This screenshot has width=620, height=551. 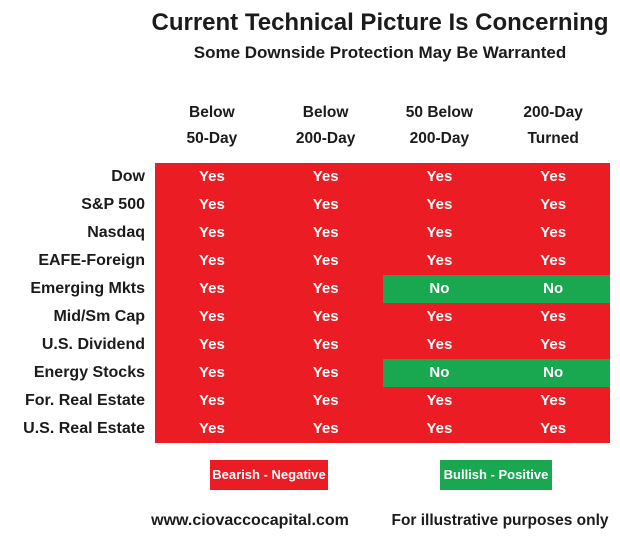 What do you see at coordinates (553, 138) in the screenshot?
I see `column-header-line2: Turned` at bounding box center [553, 138].